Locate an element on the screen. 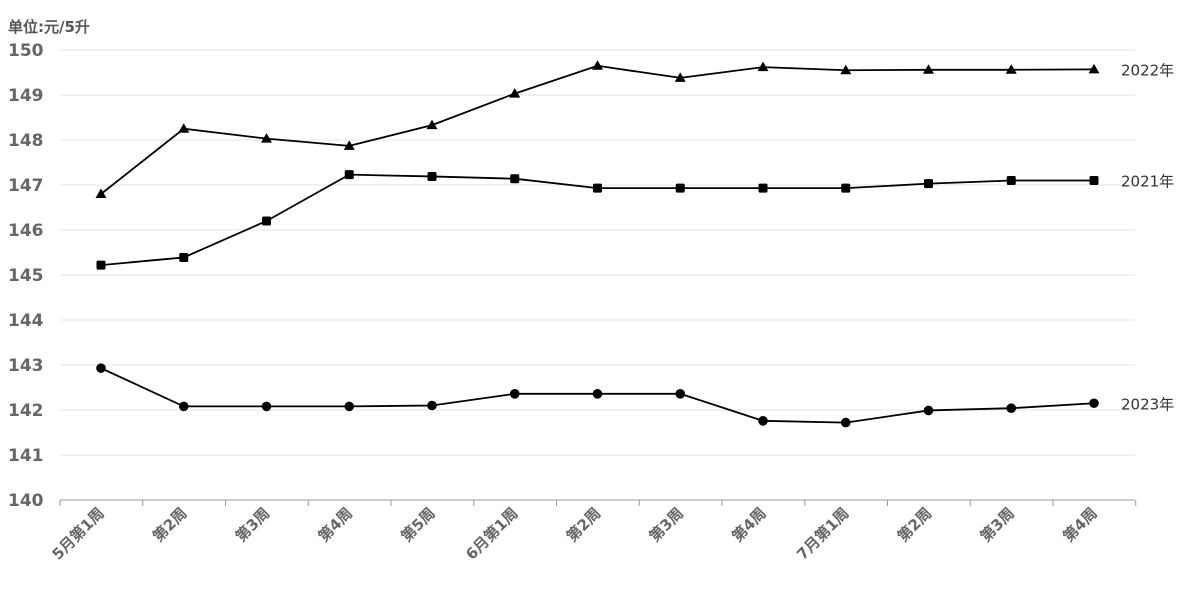 This screenshot has width=1200, height=600. y-tick-label: 142 is located at coordinates (26, 411).